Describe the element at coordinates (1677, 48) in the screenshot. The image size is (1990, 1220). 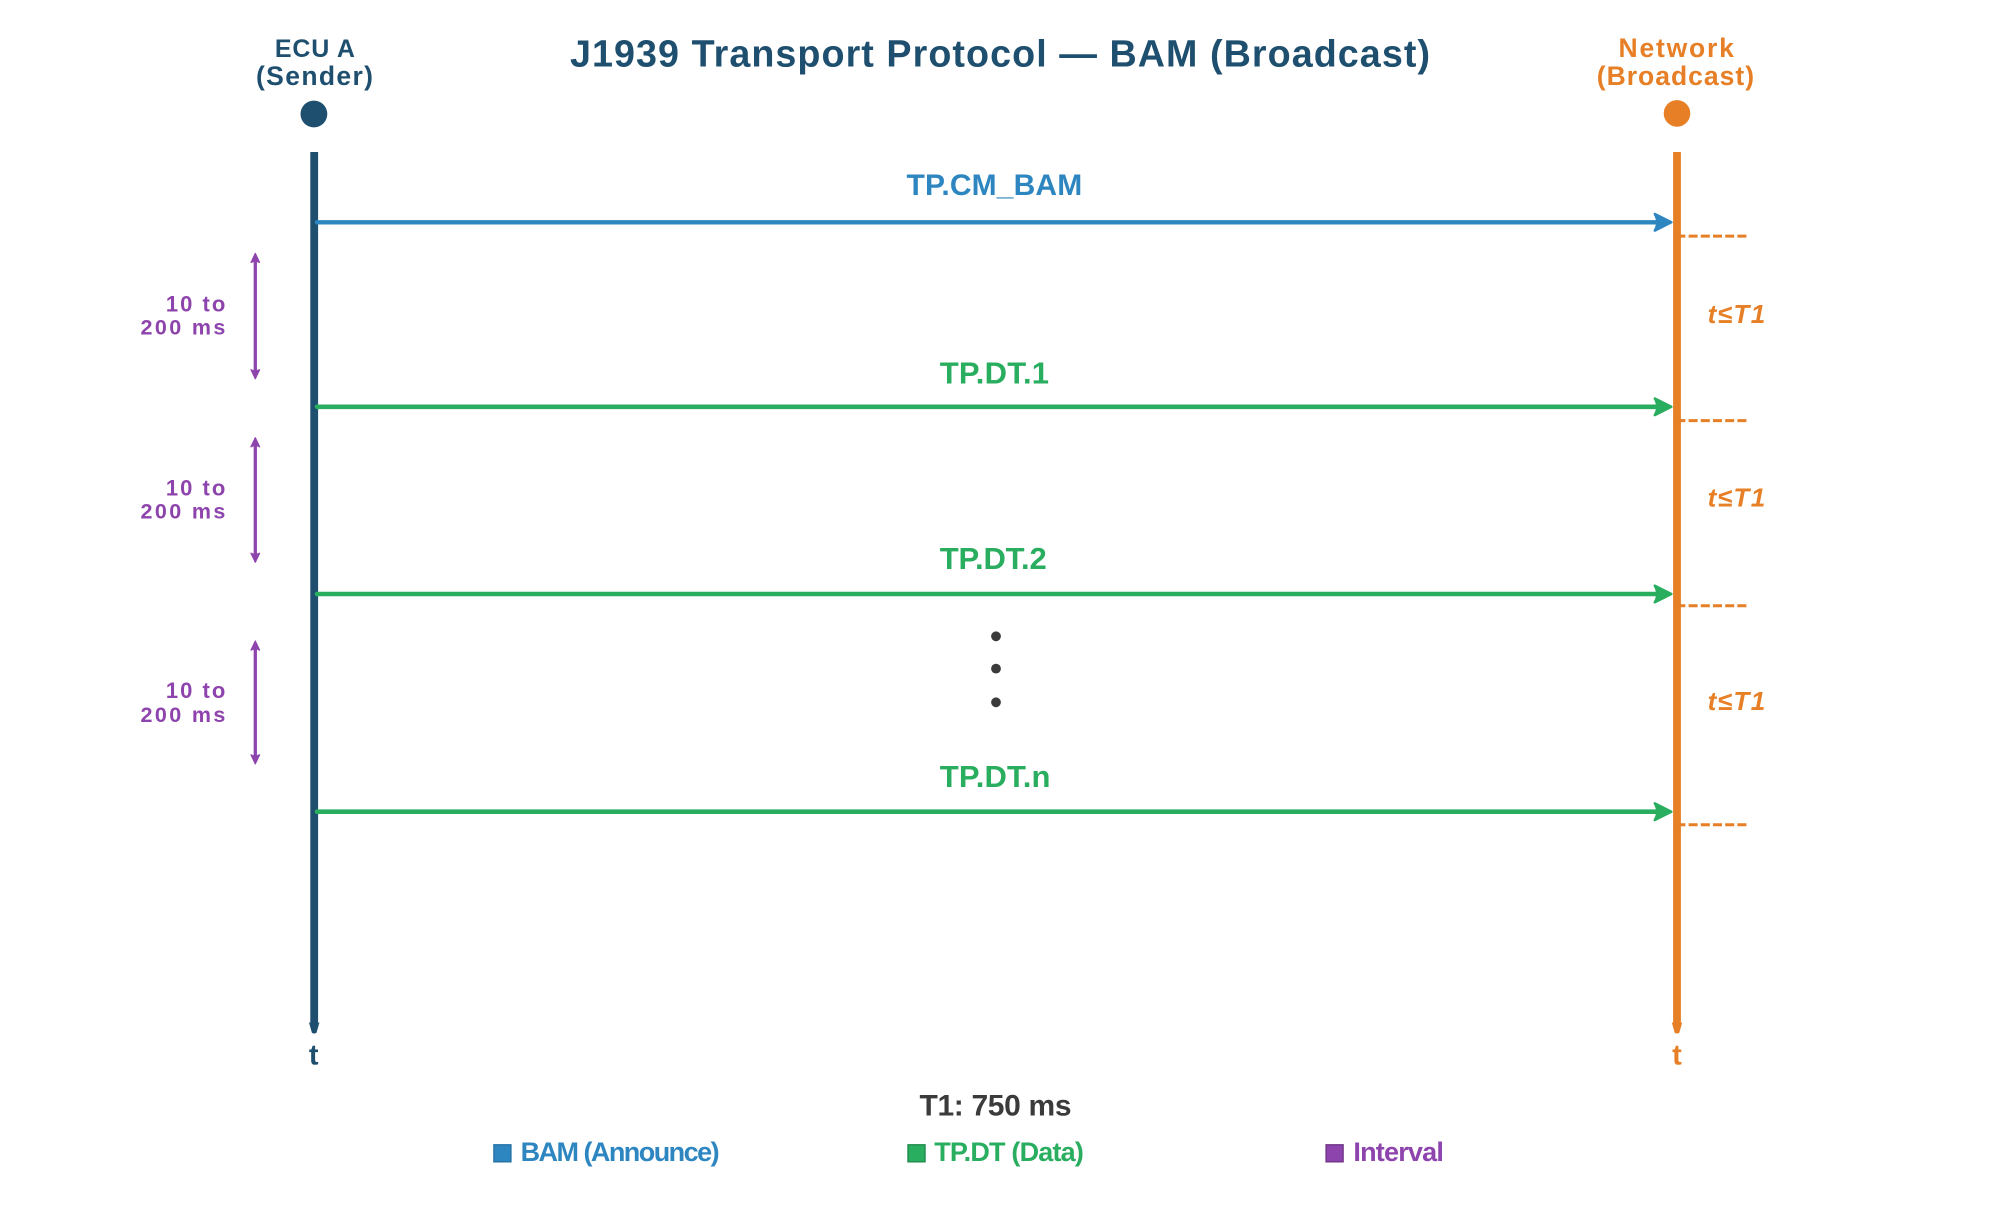
I see `svg-text: Network` at that location.